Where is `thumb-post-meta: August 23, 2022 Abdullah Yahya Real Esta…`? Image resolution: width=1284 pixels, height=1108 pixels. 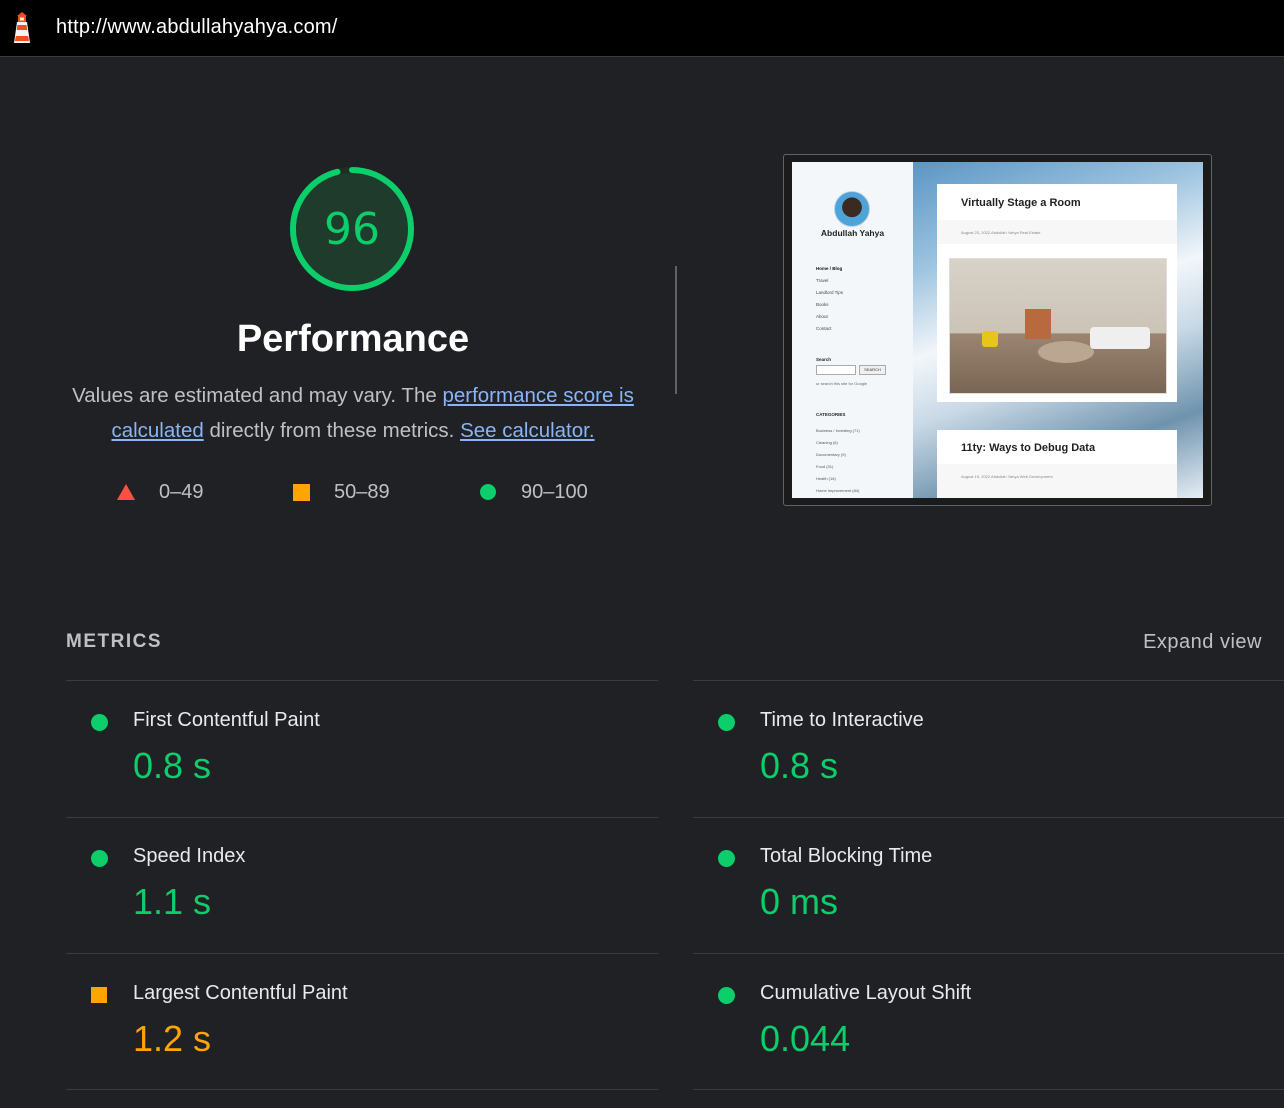
thumb-post-meta: August 23, 2022 Abdullah Yahya Real Esta… is located at coordinates (1001, 232).